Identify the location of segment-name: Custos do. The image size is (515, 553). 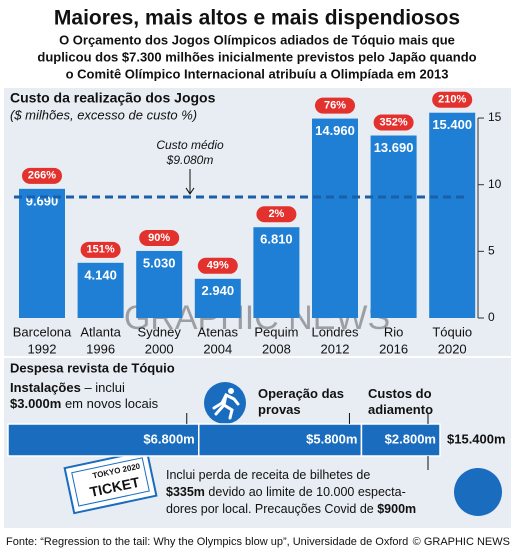
(400, 393).